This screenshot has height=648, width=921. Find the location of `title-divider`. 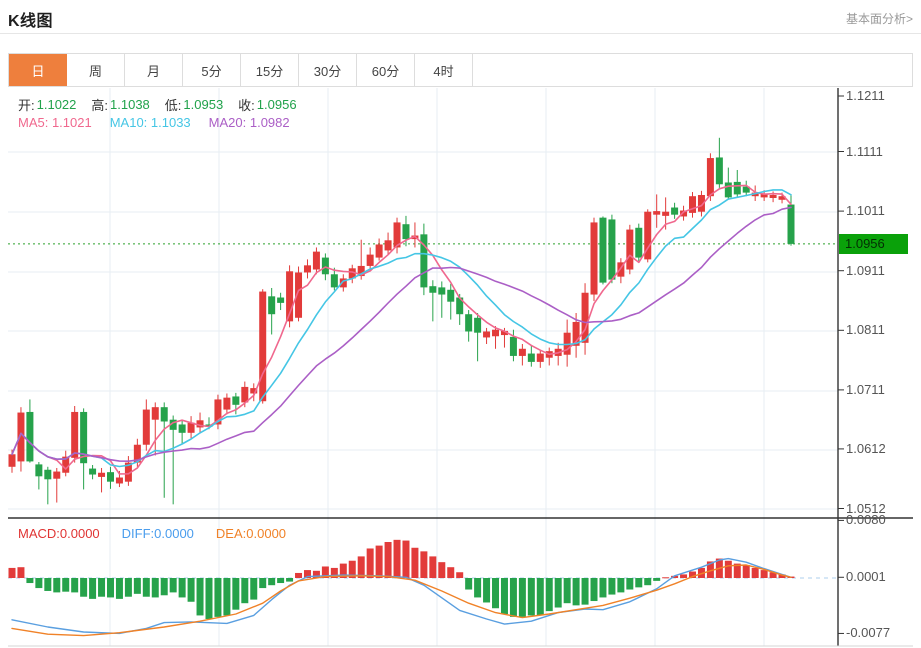

title-divider is located at coordinates (460, 33).